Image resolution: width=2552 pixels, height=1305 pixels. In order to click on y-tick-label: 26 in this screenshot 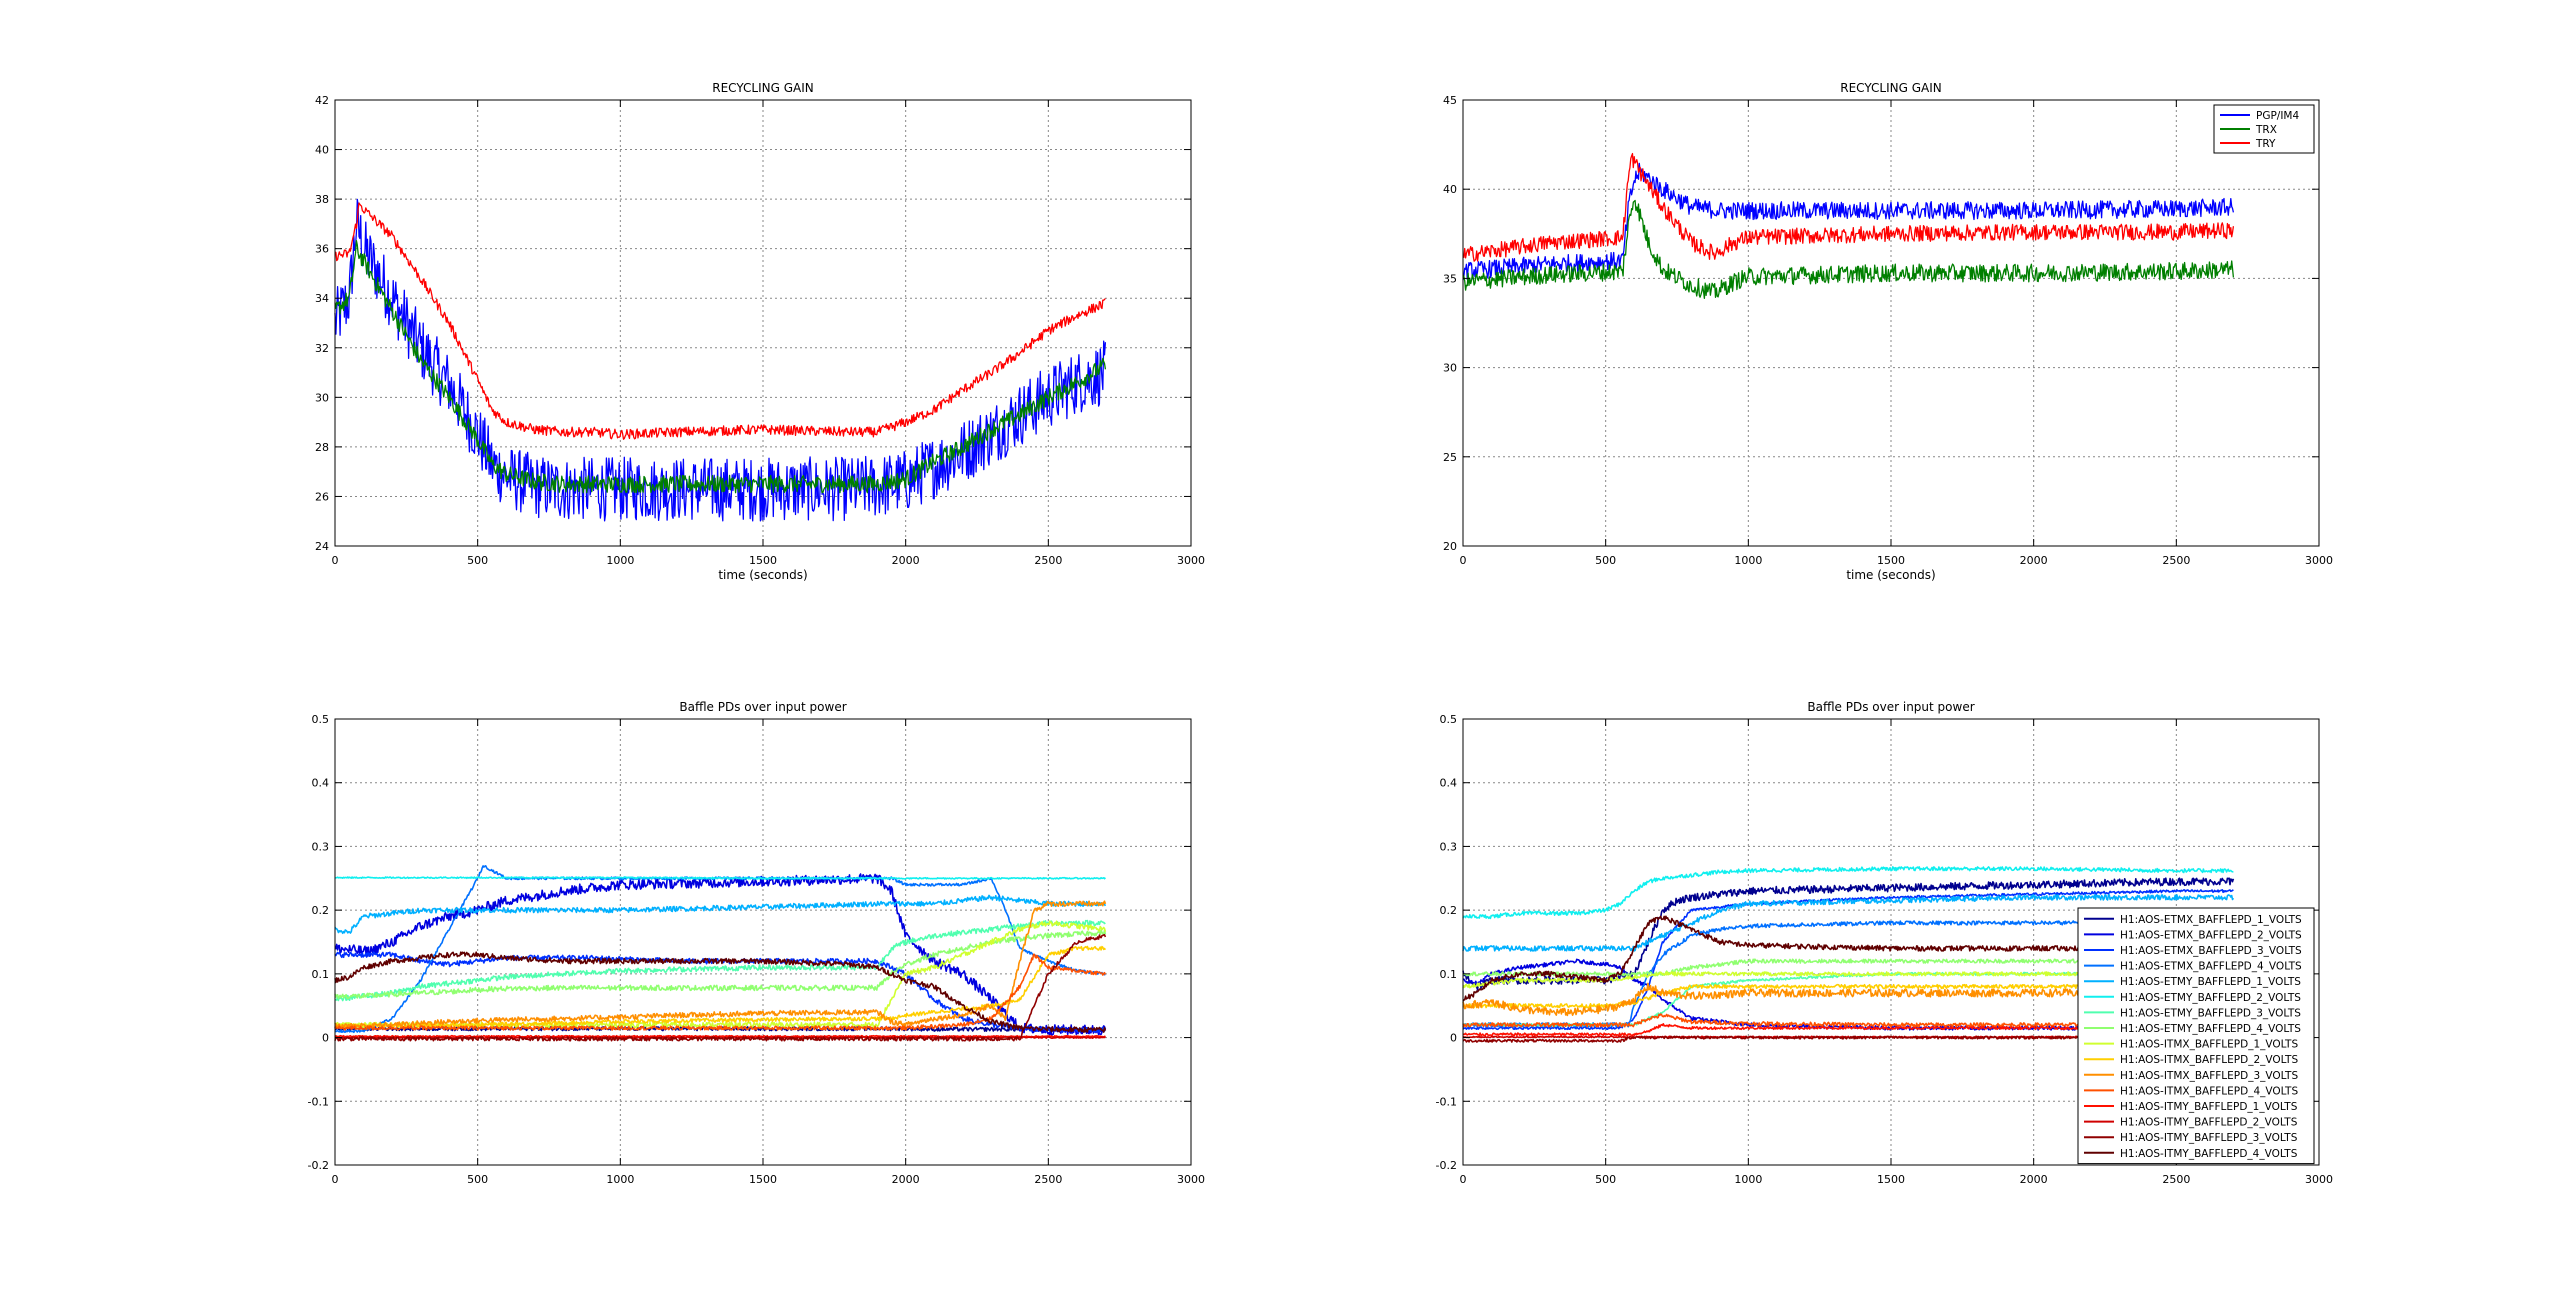, I will do `click(322, 496)`.